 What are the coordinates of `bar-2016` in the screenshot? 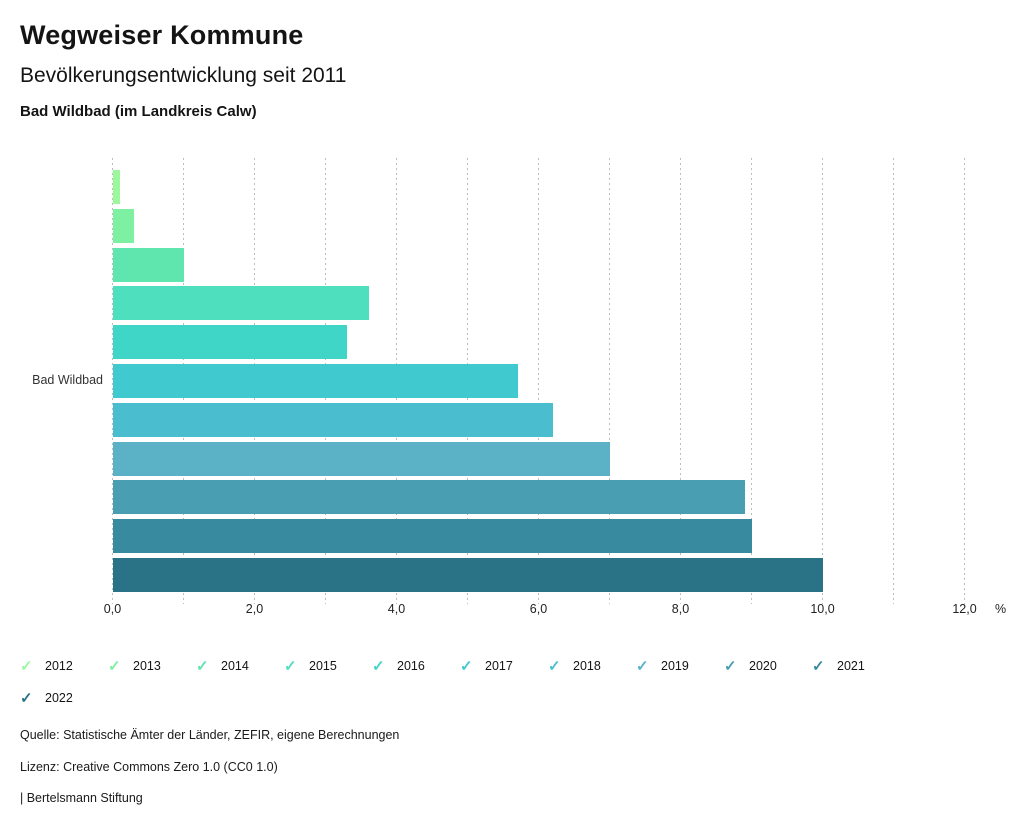 It's located at (230, 342).